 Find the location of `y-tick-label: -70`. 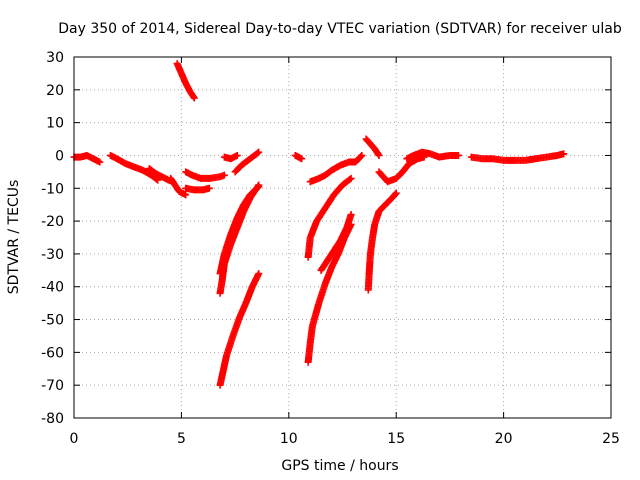

y-tick-label: -70 is located at coordinates (52, 386).